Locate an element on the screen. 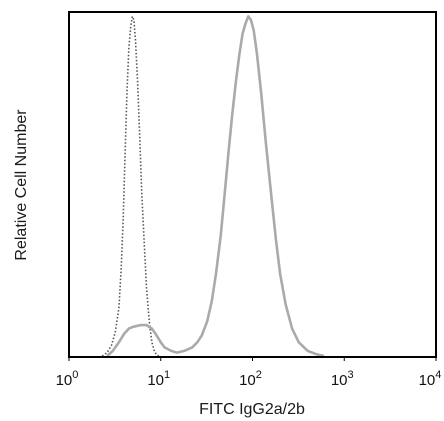 Image resolution: width=444 pixels, height=421 pixels. x-tick-label: 10³ is located at coordinates (342, 379).